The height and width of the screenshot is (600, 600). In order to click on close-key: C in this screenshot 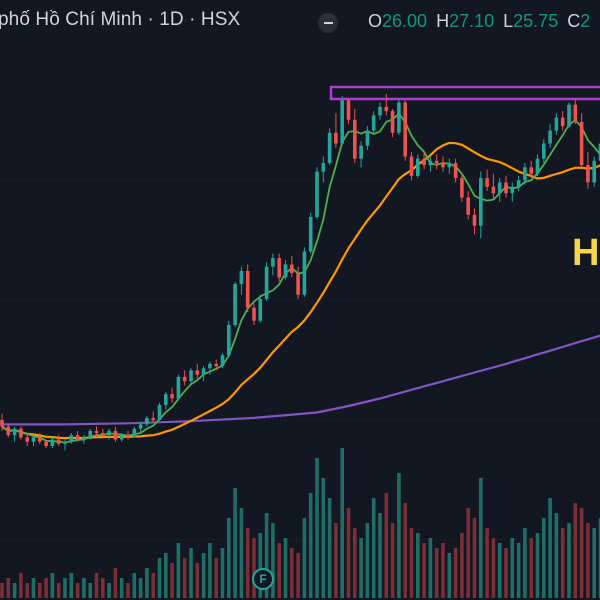, I will do `click(574, 21)`.